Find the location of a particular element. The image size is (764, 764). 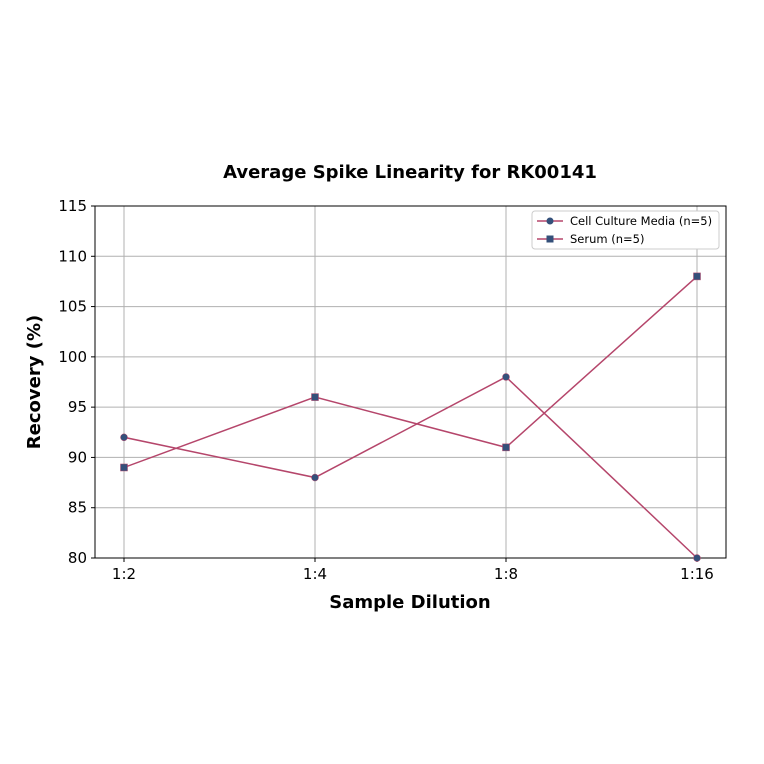

y-axis-label: Recovery (%) is located at coordinates (34, 382).